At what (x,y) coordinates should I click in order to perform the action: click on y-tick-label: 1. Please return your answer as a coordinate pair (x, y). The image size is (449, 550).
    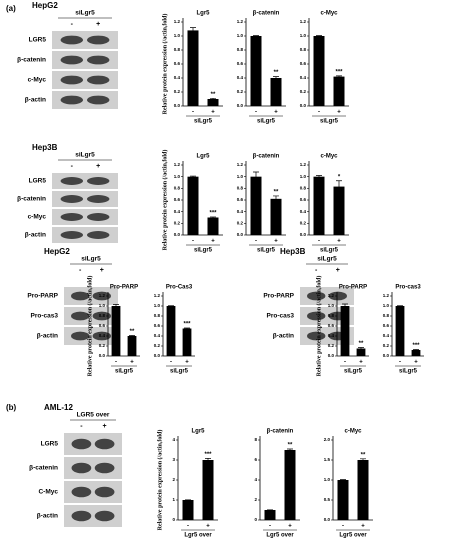
    Looking at the image, I should click on (173, 499).